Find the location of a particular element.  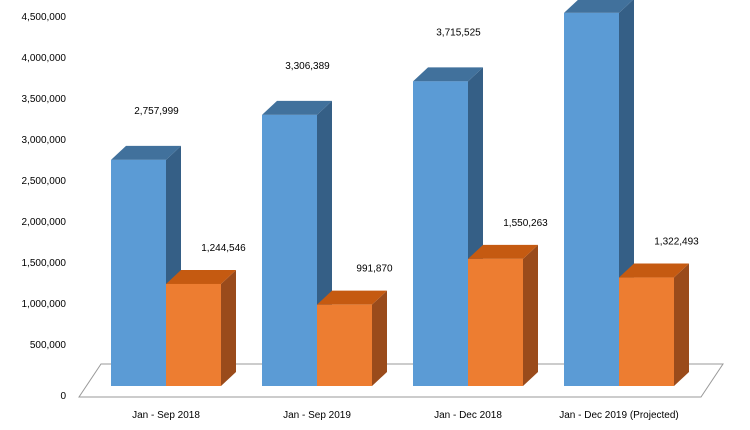

y-tick-label: 1,500,000 is located at coordinates (44, 263).